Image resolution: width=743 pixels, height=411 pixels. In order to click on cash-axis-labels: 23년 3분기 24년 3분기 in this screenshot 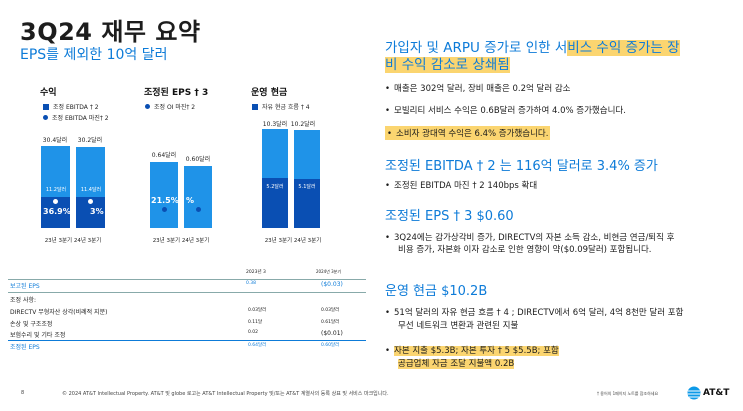, I will do `click(293, 241)`.